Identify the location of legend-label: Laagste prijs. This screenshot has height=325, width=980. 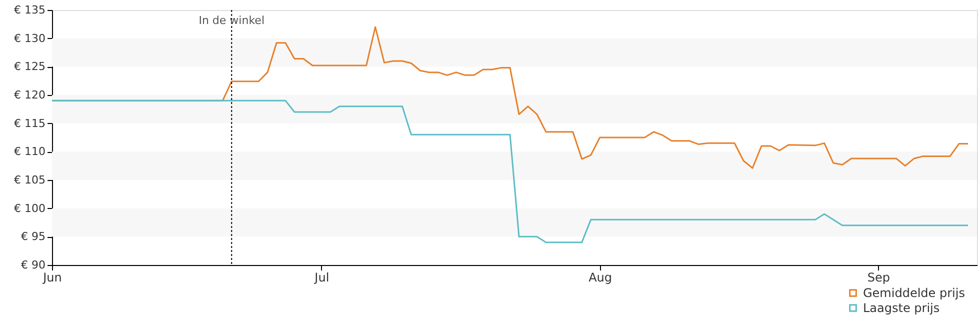
(901, 308).